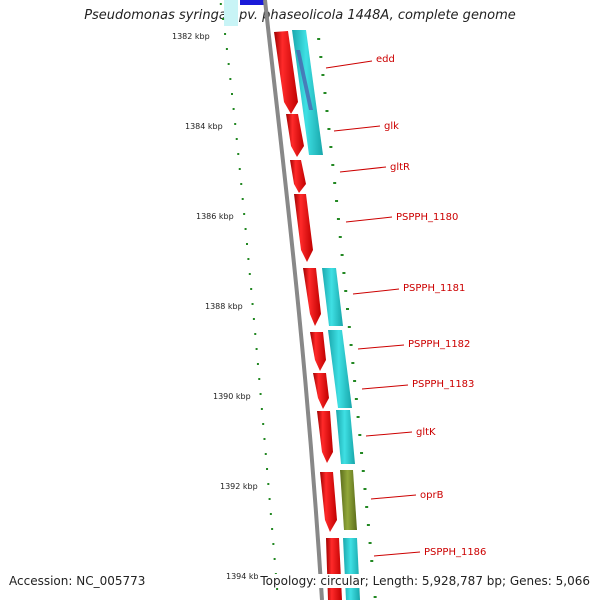  I want to click on gene-label-glk: glk, so click(391, 126).